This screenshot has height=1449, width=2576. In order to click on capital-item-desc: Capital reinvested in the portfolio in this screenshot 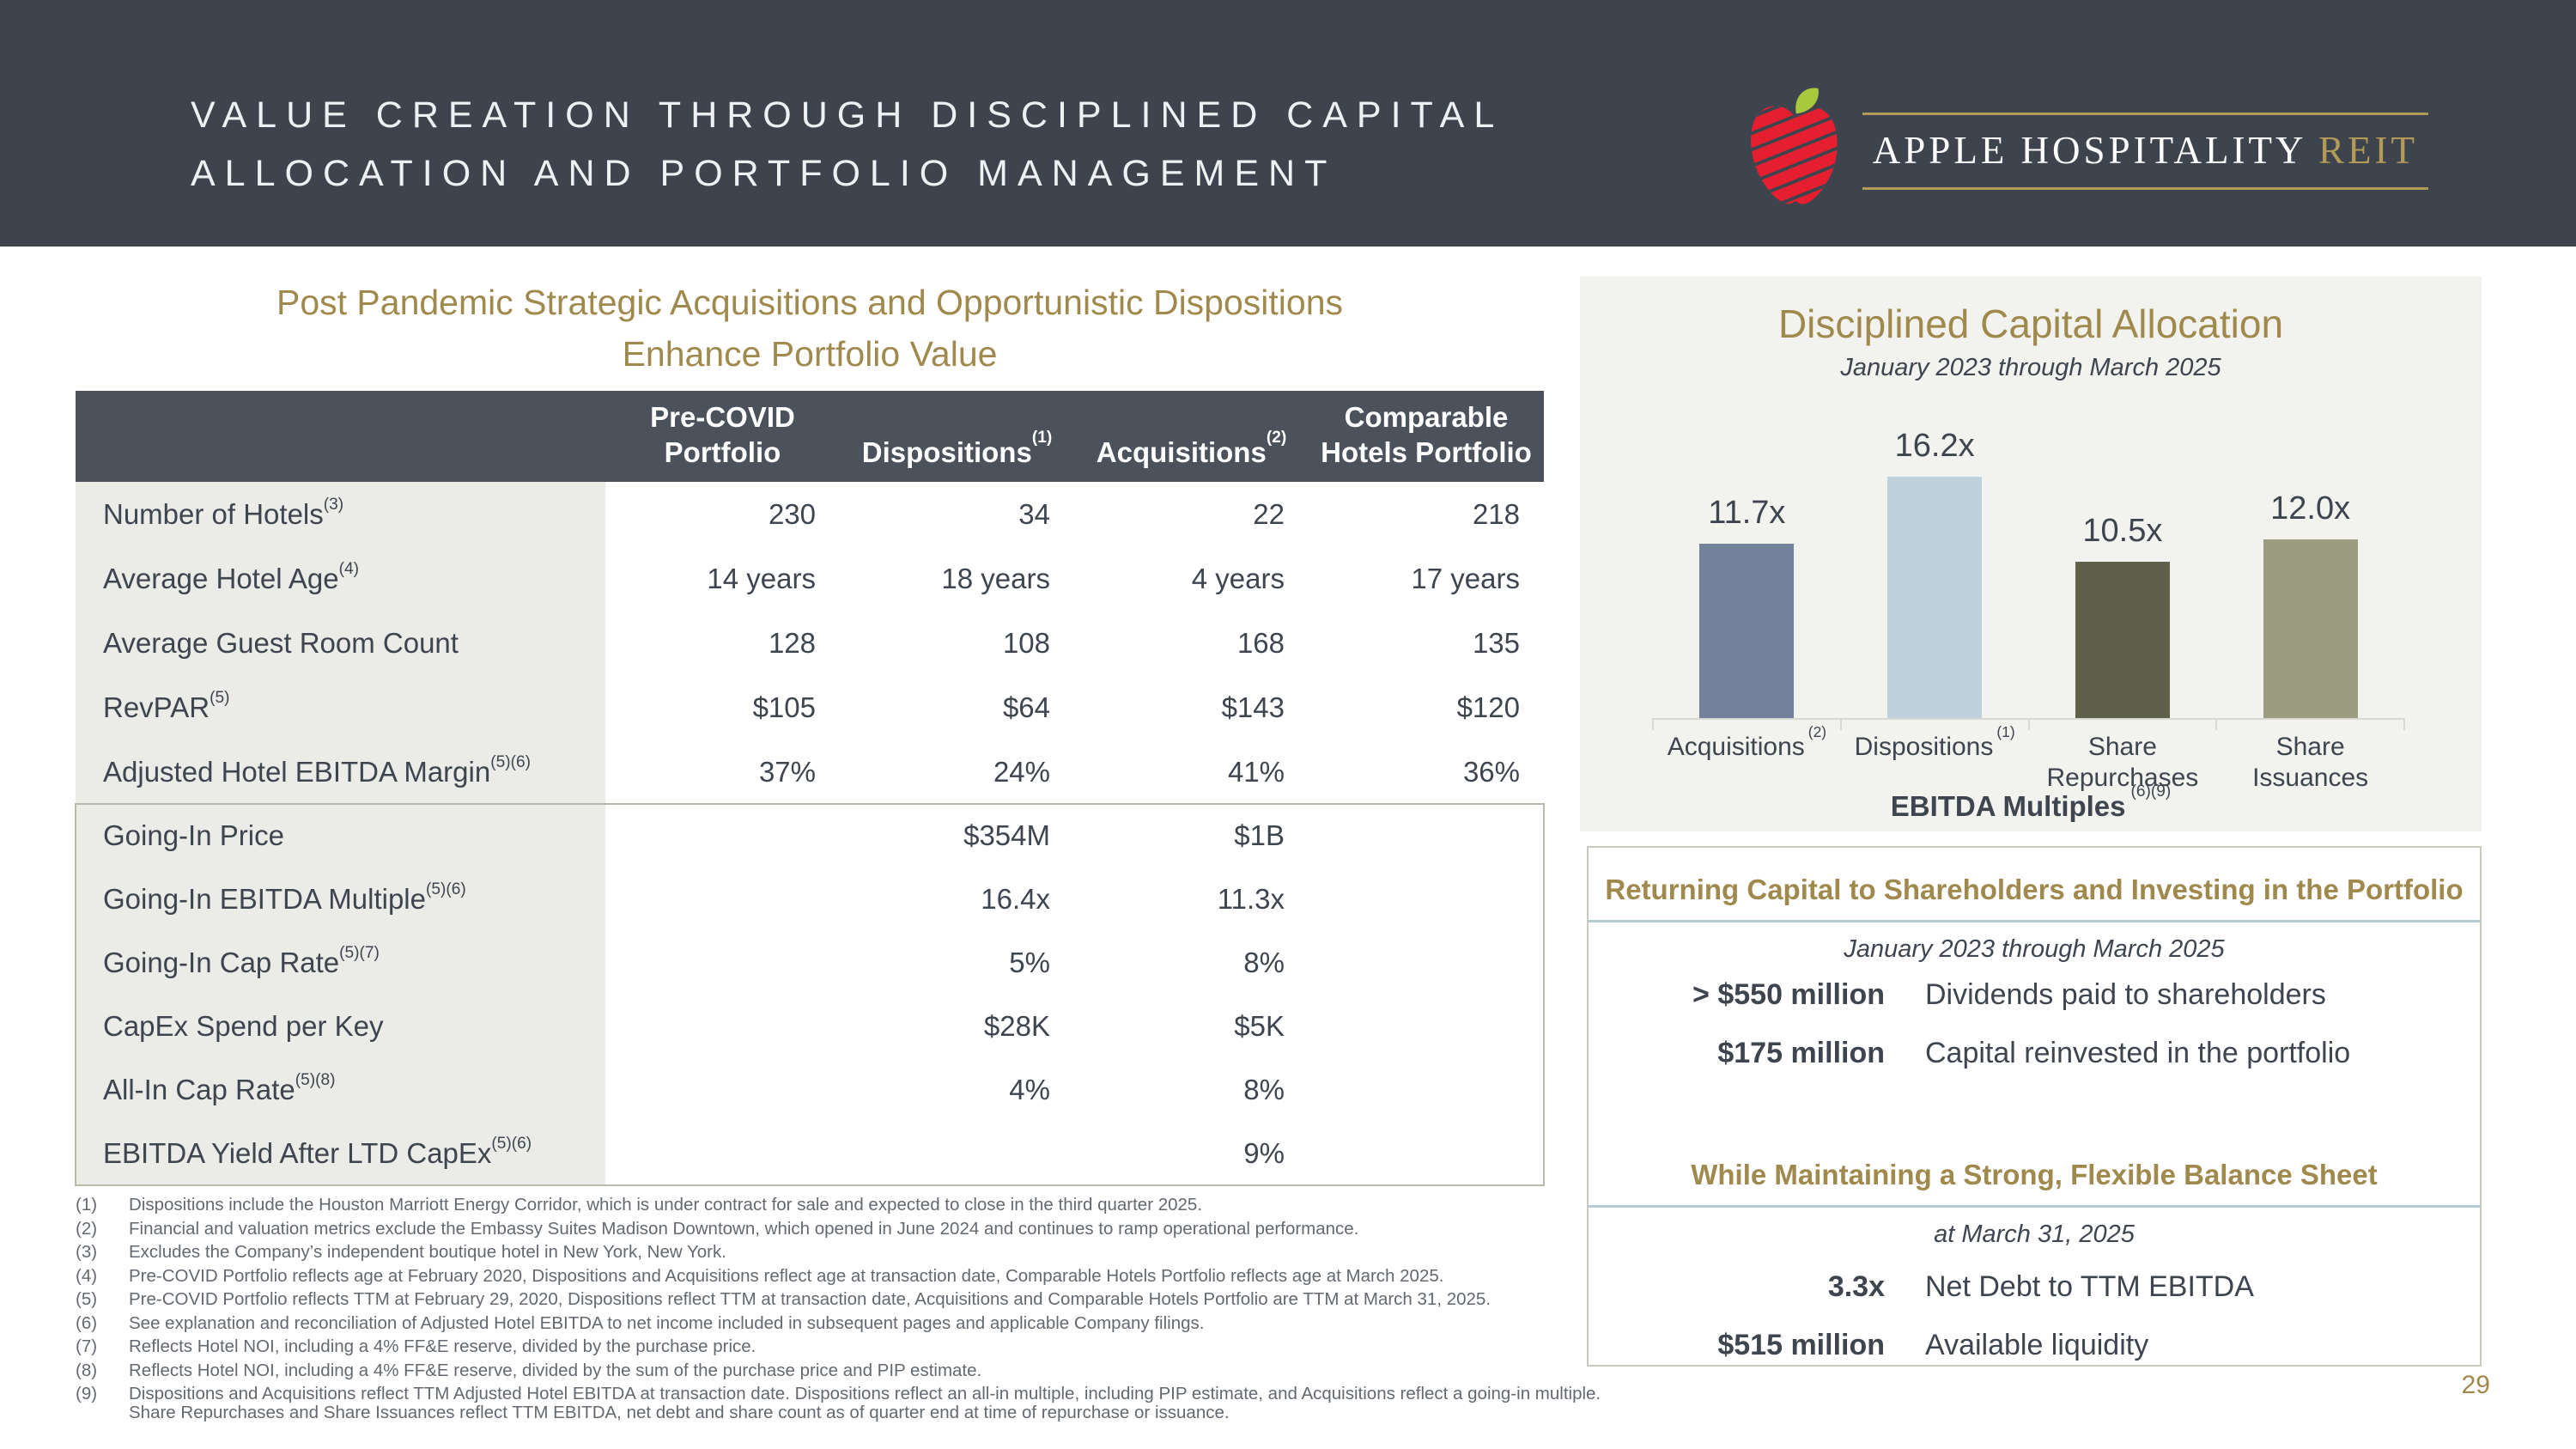, I will do `click(2138, 1053)`.